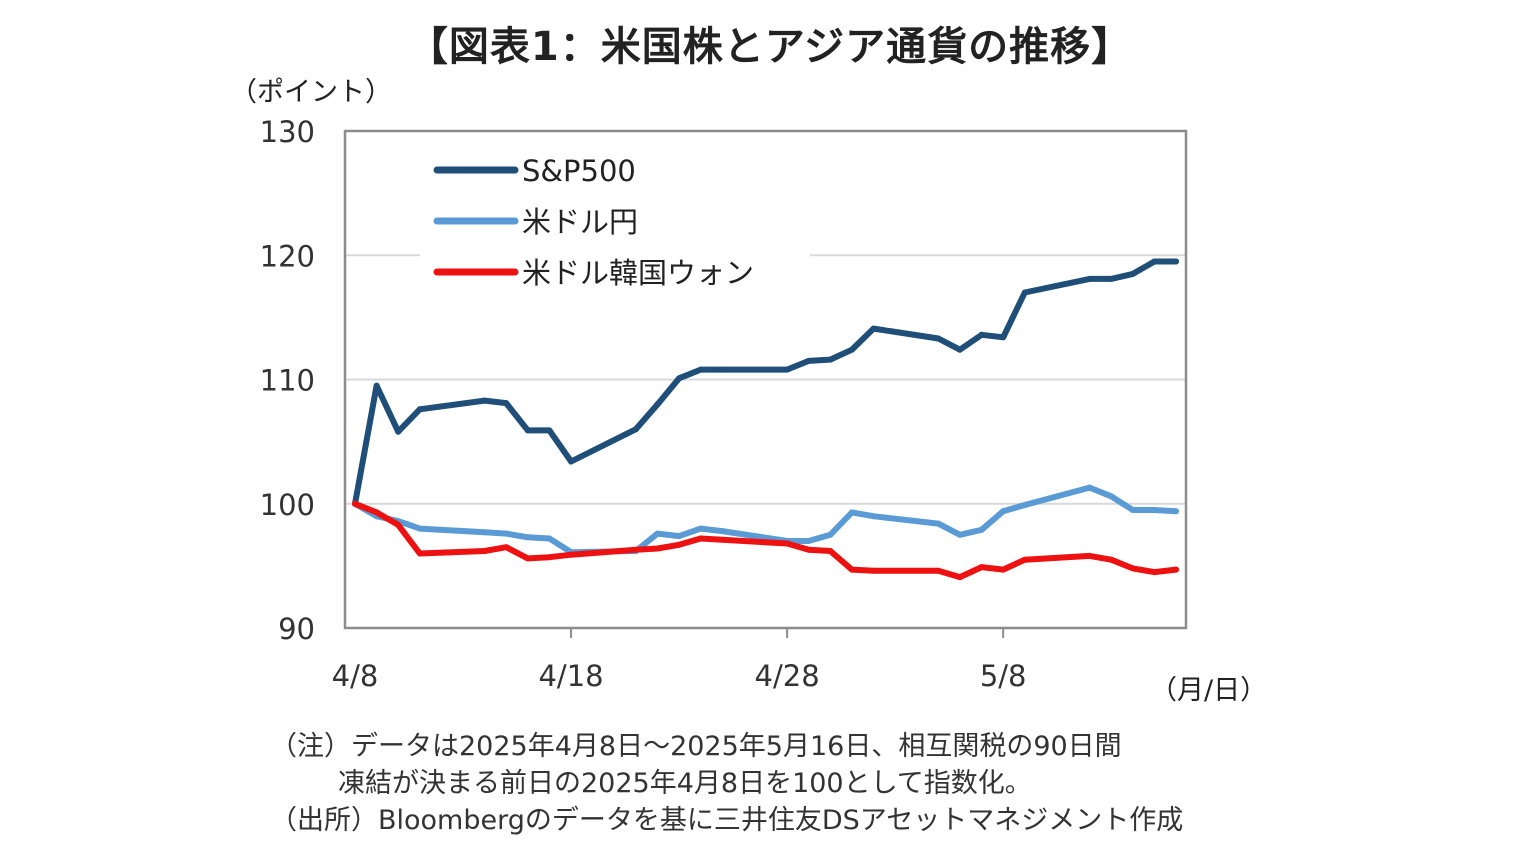 The image size is (1540, 866). Describe the element at coordinates (1176, 569) in the screenshot. I see `series-2-point-5/16` at that location.